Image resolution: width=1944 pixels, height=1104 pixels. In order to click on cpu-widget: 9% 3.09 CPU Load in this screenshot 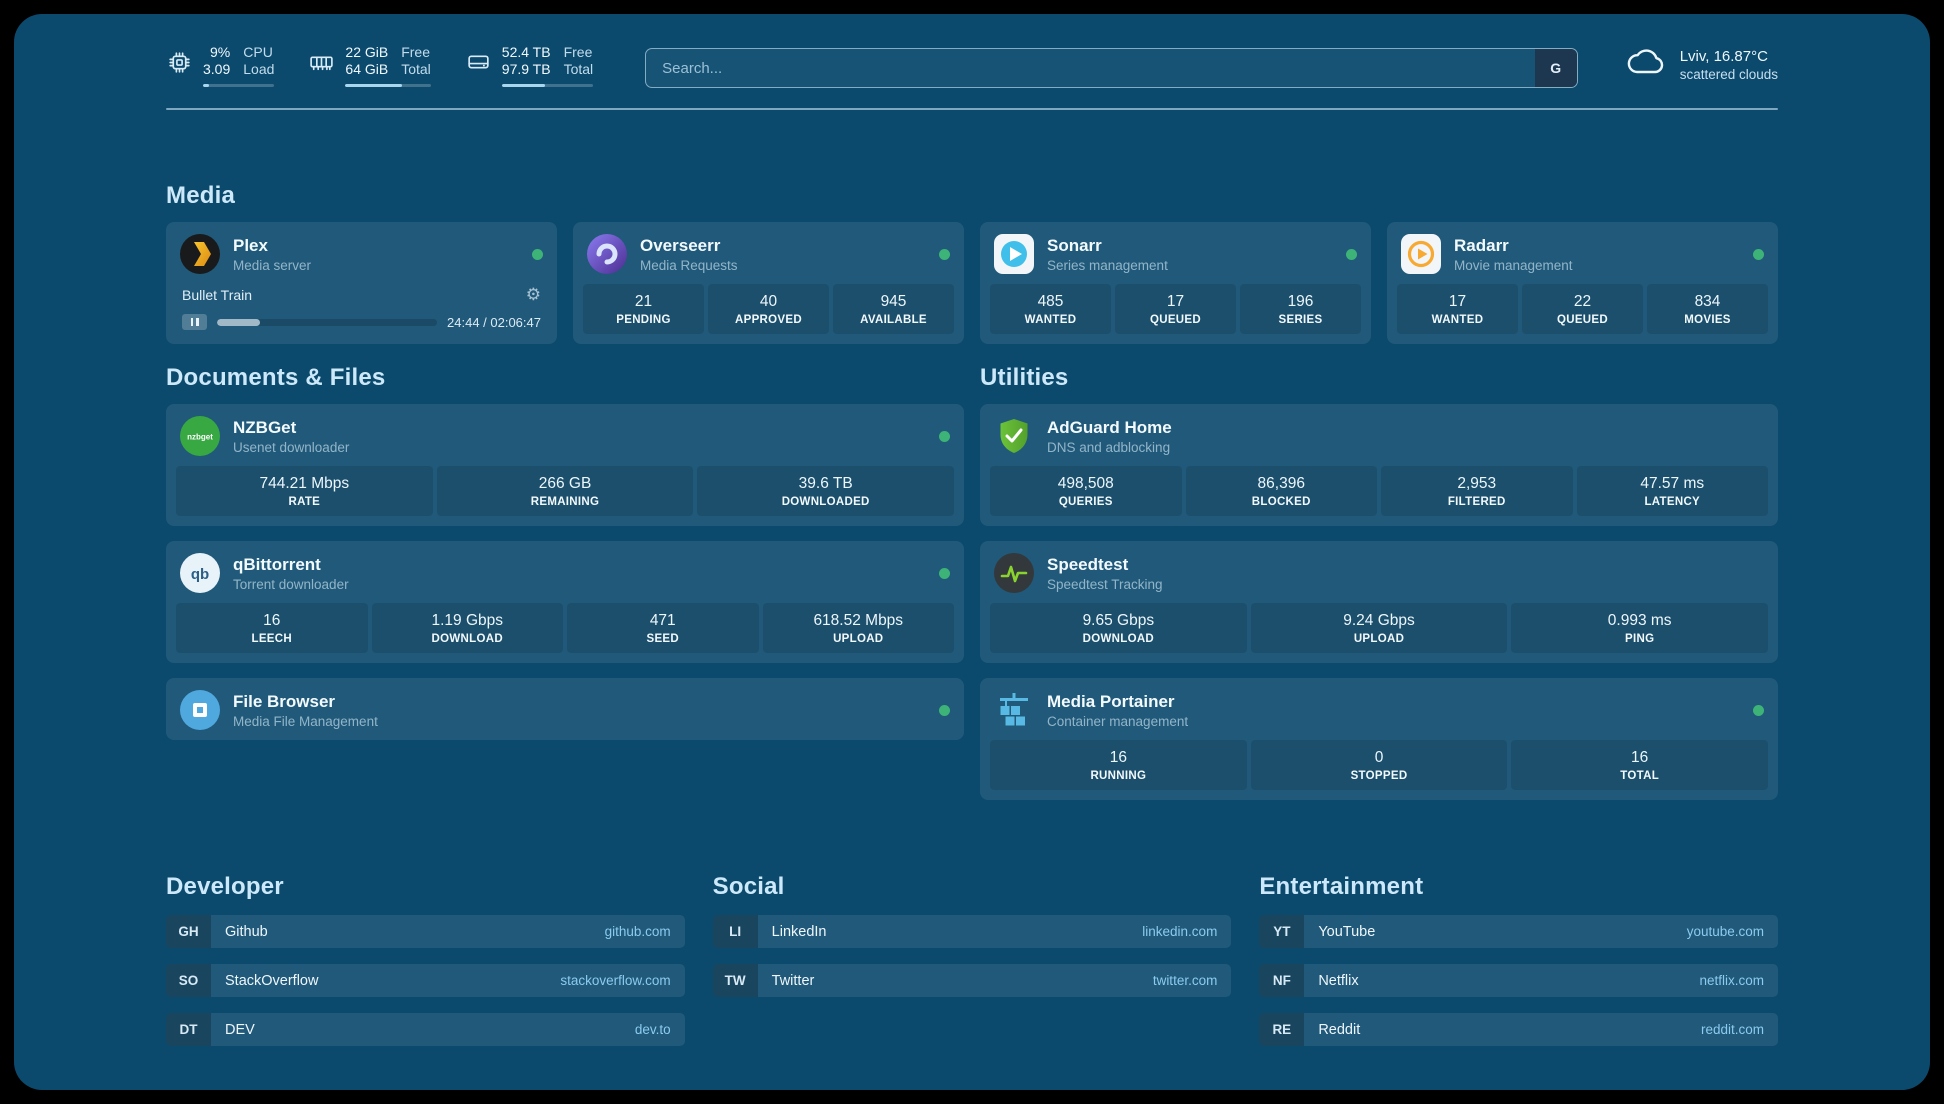, I will do `click(220, 65)`.